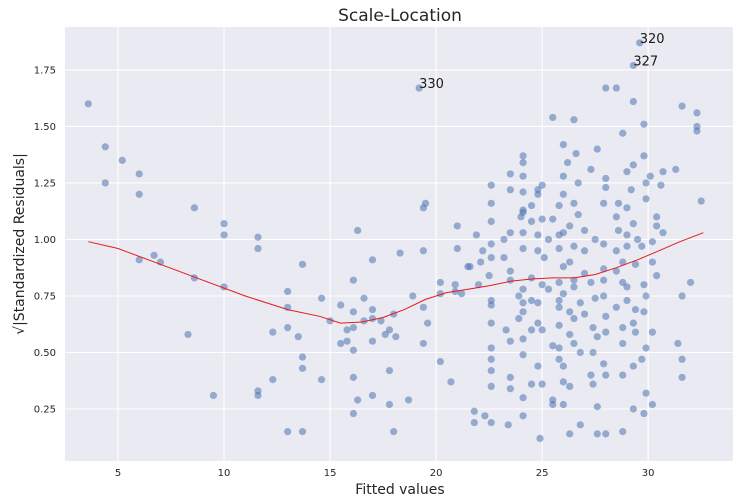  Describe the element at coordinates (541, 62) in the screenshot. I see `point-annotations: 330 320 327` at that location.